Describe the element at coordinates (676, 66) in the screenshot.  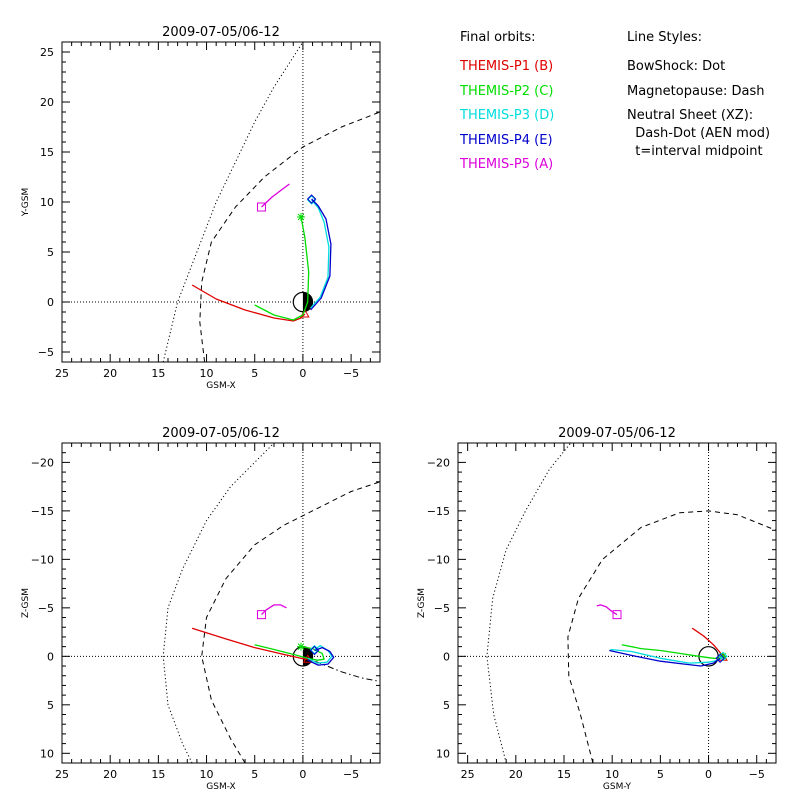
I see `legend-style-bowshock: BowShock: Dot` at that location.